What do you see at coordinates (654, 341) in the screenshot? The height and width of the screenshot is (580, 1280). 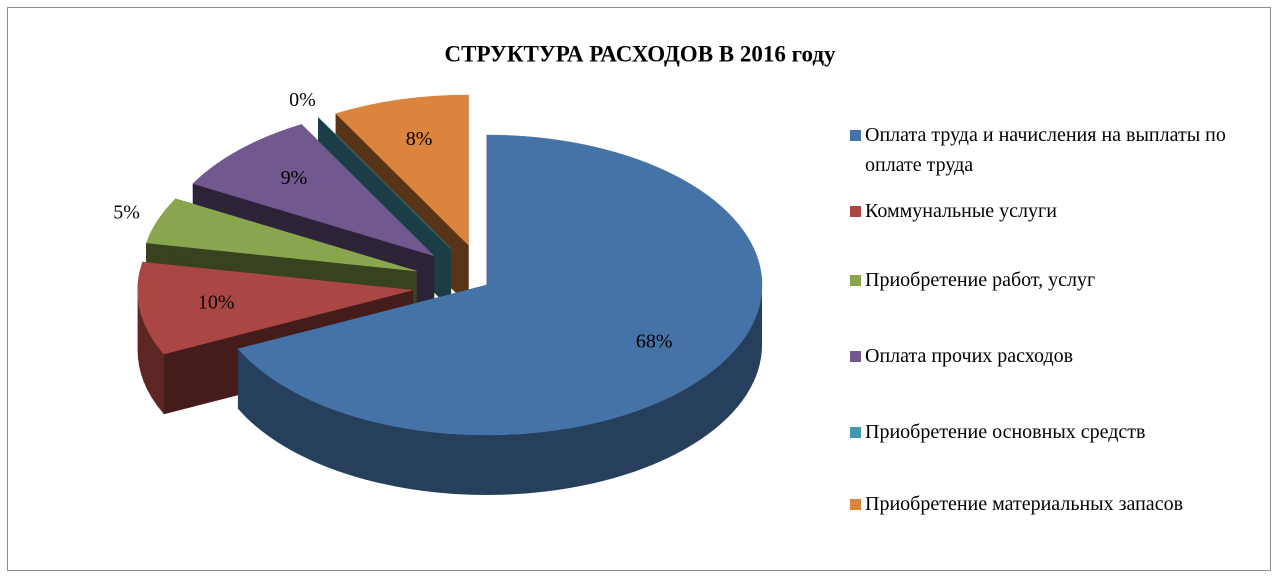 I see `data-label: 68%` at bounding box center [654, 341].